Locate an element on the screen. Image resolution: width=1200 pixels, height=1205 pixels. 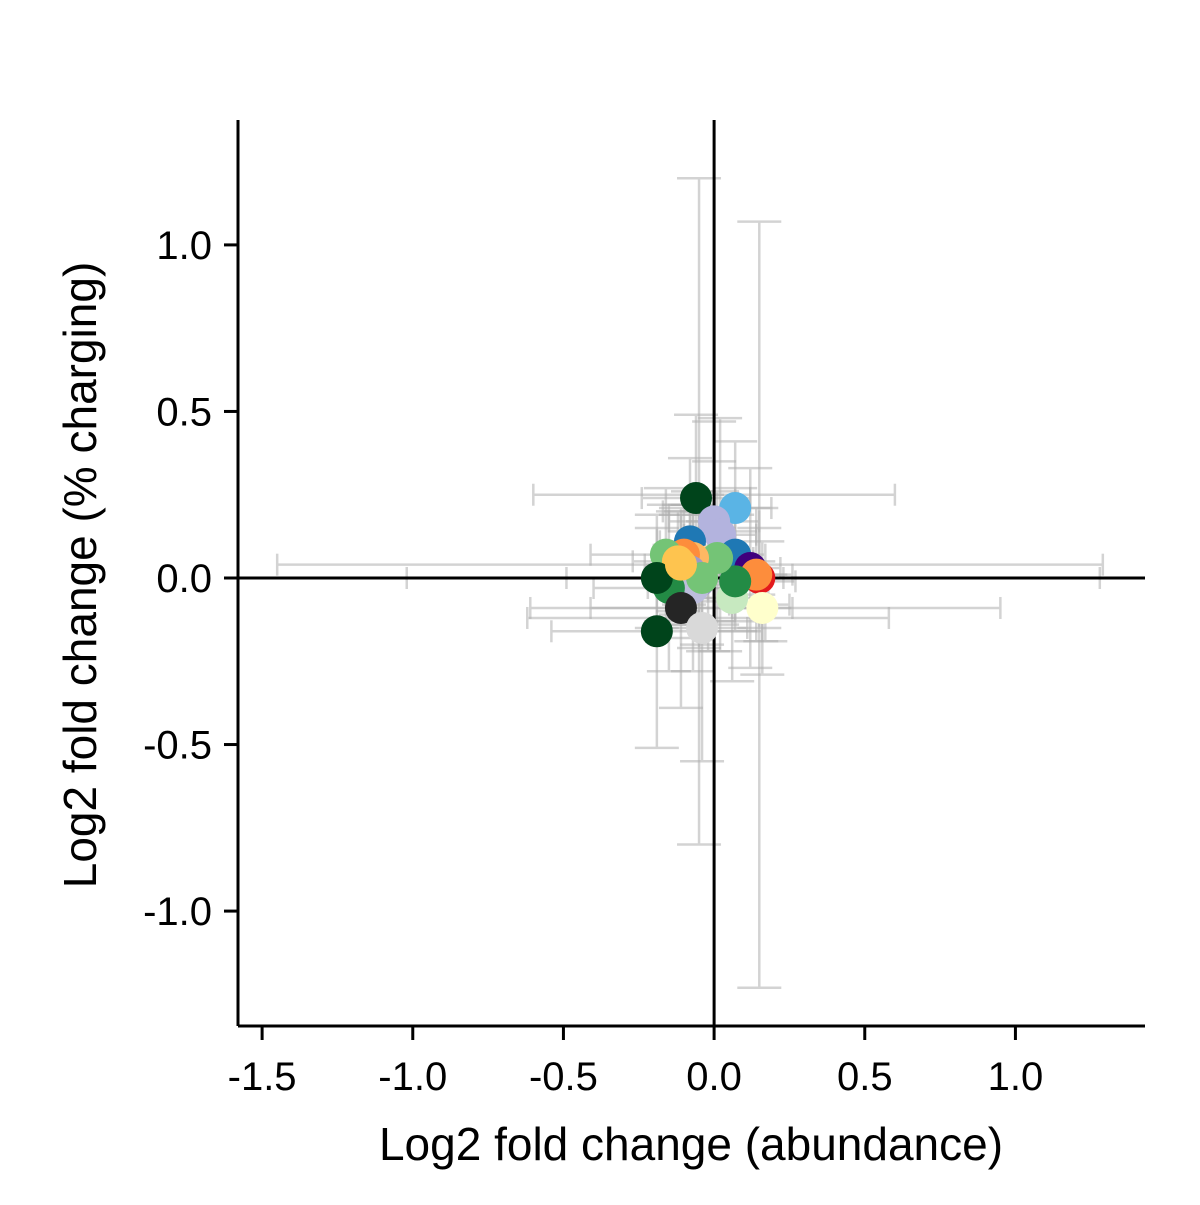
y-axis-label: Log2 fold change (% charging) is located at coordinates (80, 575).